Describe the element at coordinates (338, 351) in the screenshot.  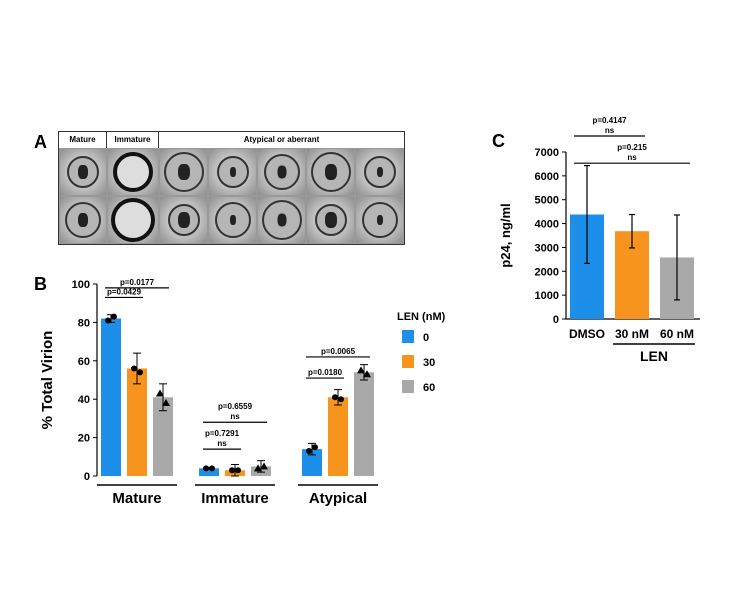
I see `p-value-label: p=0.0065` at that location.